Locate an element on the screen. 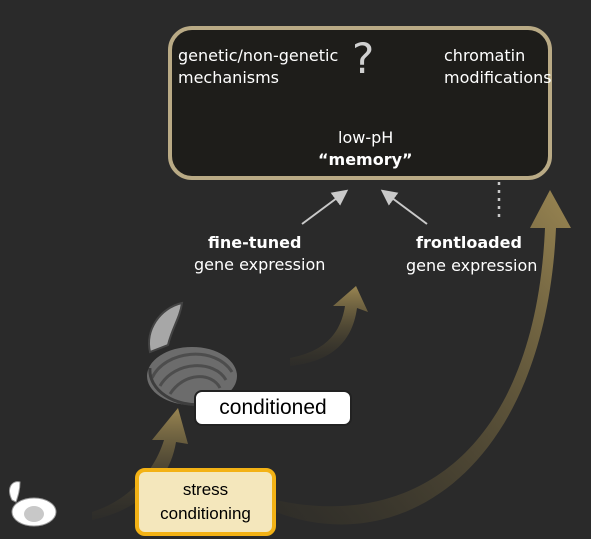  arrow-fine-tuned-to-memory is located at coordinates (325, 207).